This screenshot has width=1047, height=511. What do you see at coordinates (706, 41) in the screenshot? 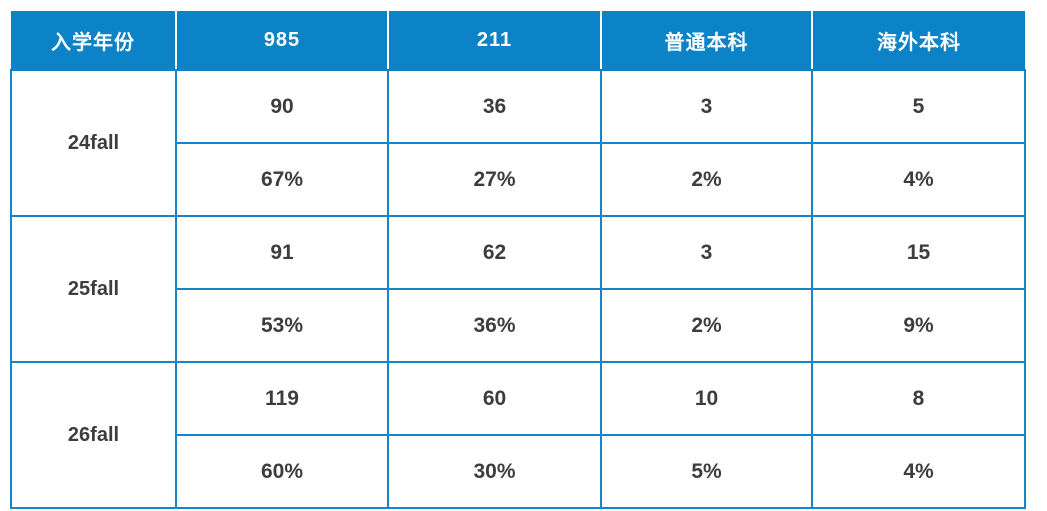
I see `col-header-regular-undergrad: 普通本科` at bounding box center [706, 41].